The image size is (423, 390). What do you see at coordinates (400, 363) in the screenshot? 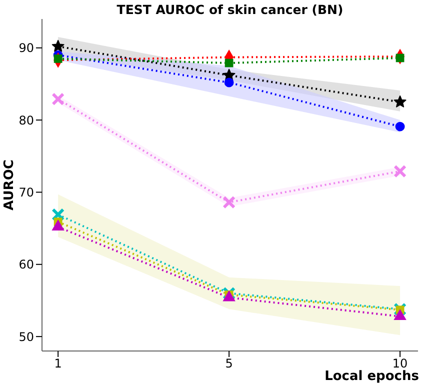
I see `x-tick-label: 10` at bounding box center [400, 363].